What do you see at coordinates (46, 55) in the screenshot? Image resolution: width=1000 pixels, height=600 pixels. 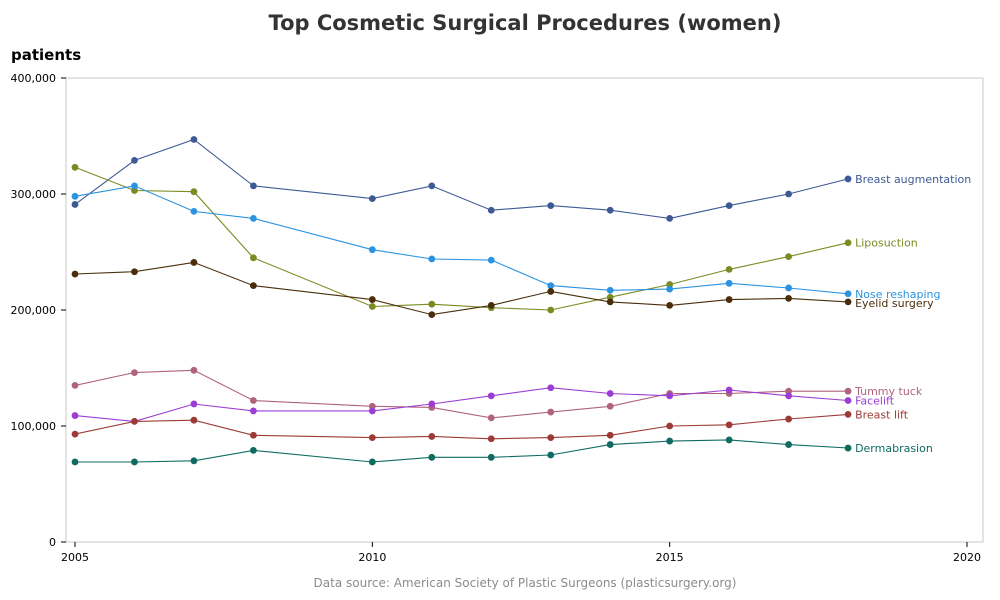 I see `y-axis-label: patients` at bounding box center [46, 55].